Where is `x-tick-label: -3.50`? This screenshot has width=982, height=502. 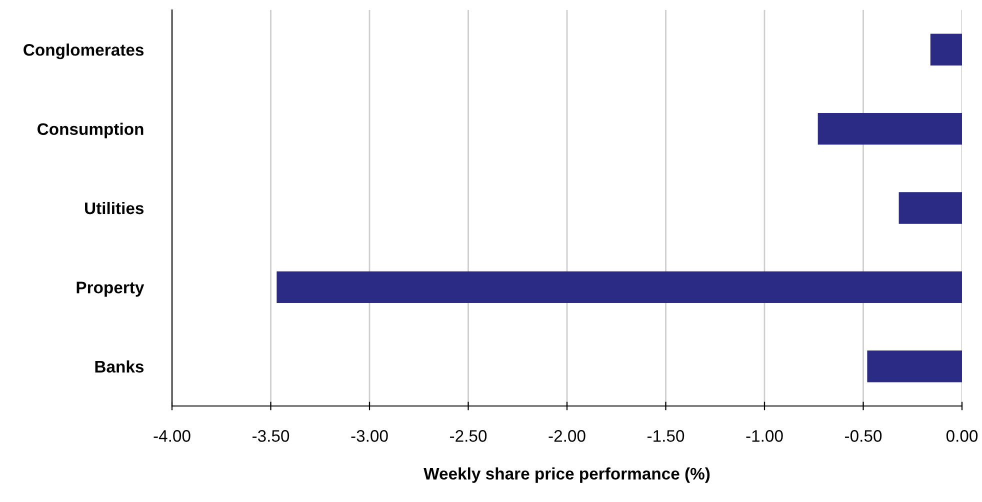
x-tick-label: -3.50 is located at coordinates (271, 436).